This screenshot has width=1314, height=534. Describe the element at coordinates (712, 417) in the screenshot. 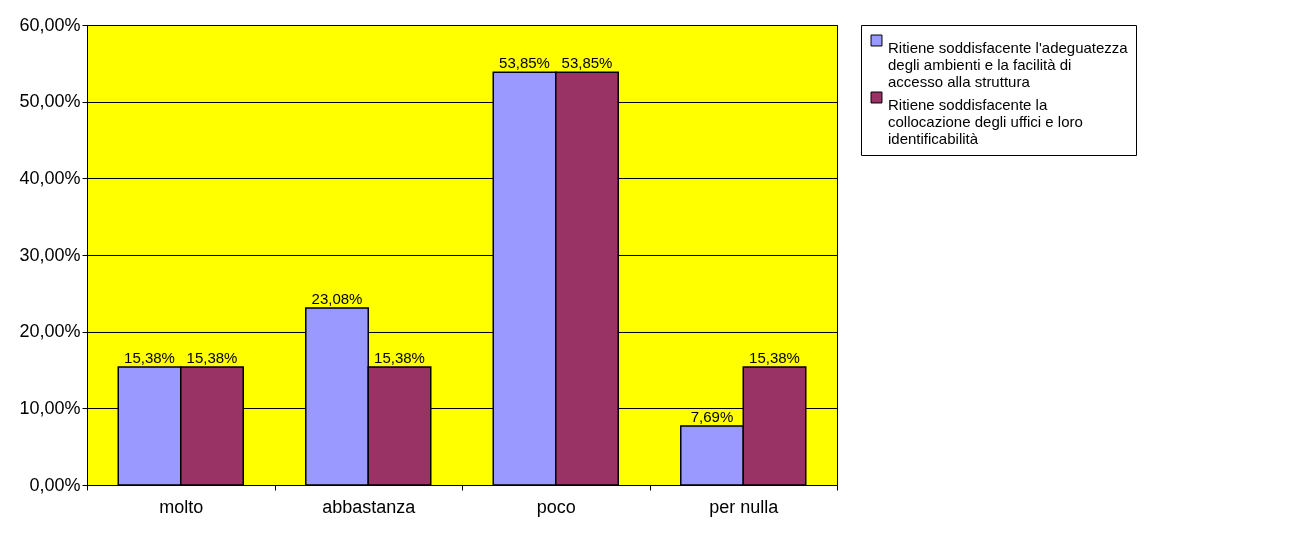

I see `data-label: 7,69%` at that location.